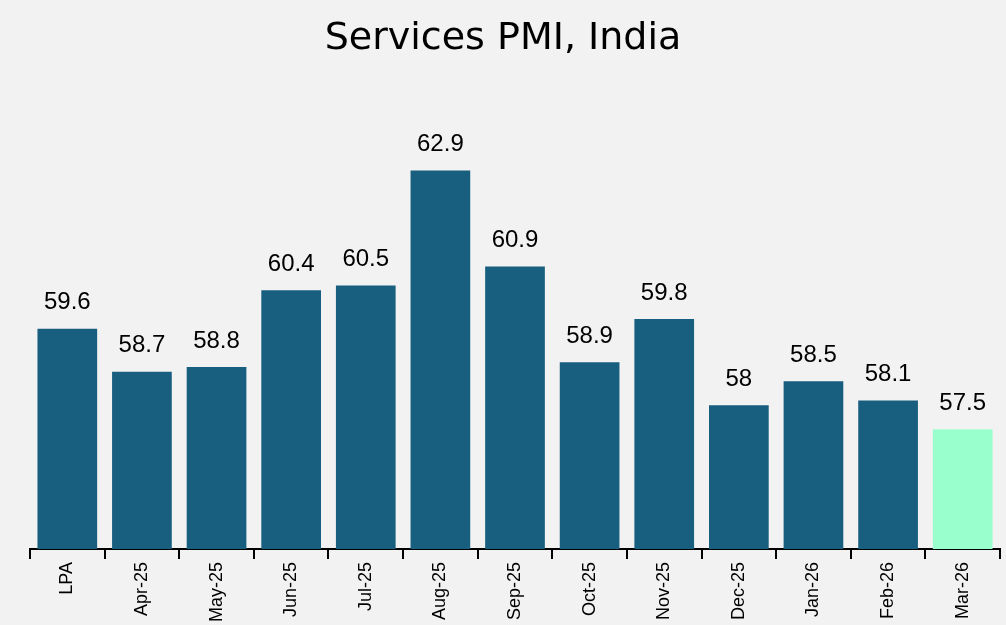 This screenshot has width=1006, height=625. What do you see at coordinates (739, 377) in the screenshot?
I see `data-label: 58` at bounding box center [739, 377].